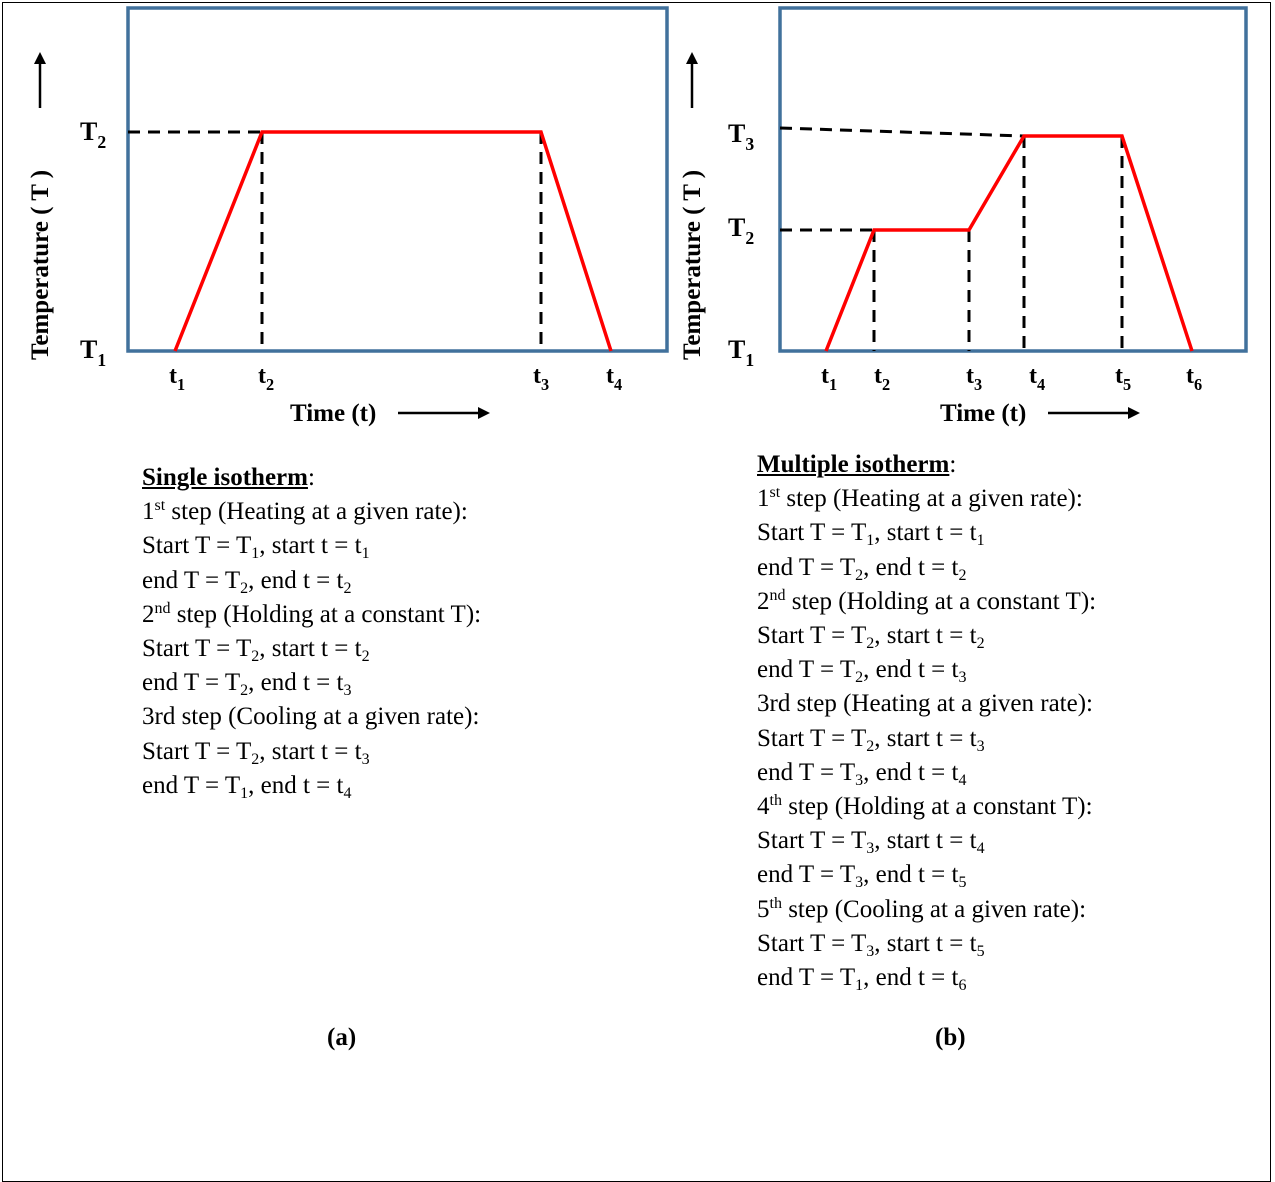 This screenshot has height=1182, width=1275. What do you see at coordinates (925, 806) in the screenshot?
I see `description-line: 4th step (Holding at a constant T):` at bounding box center [925, 806].